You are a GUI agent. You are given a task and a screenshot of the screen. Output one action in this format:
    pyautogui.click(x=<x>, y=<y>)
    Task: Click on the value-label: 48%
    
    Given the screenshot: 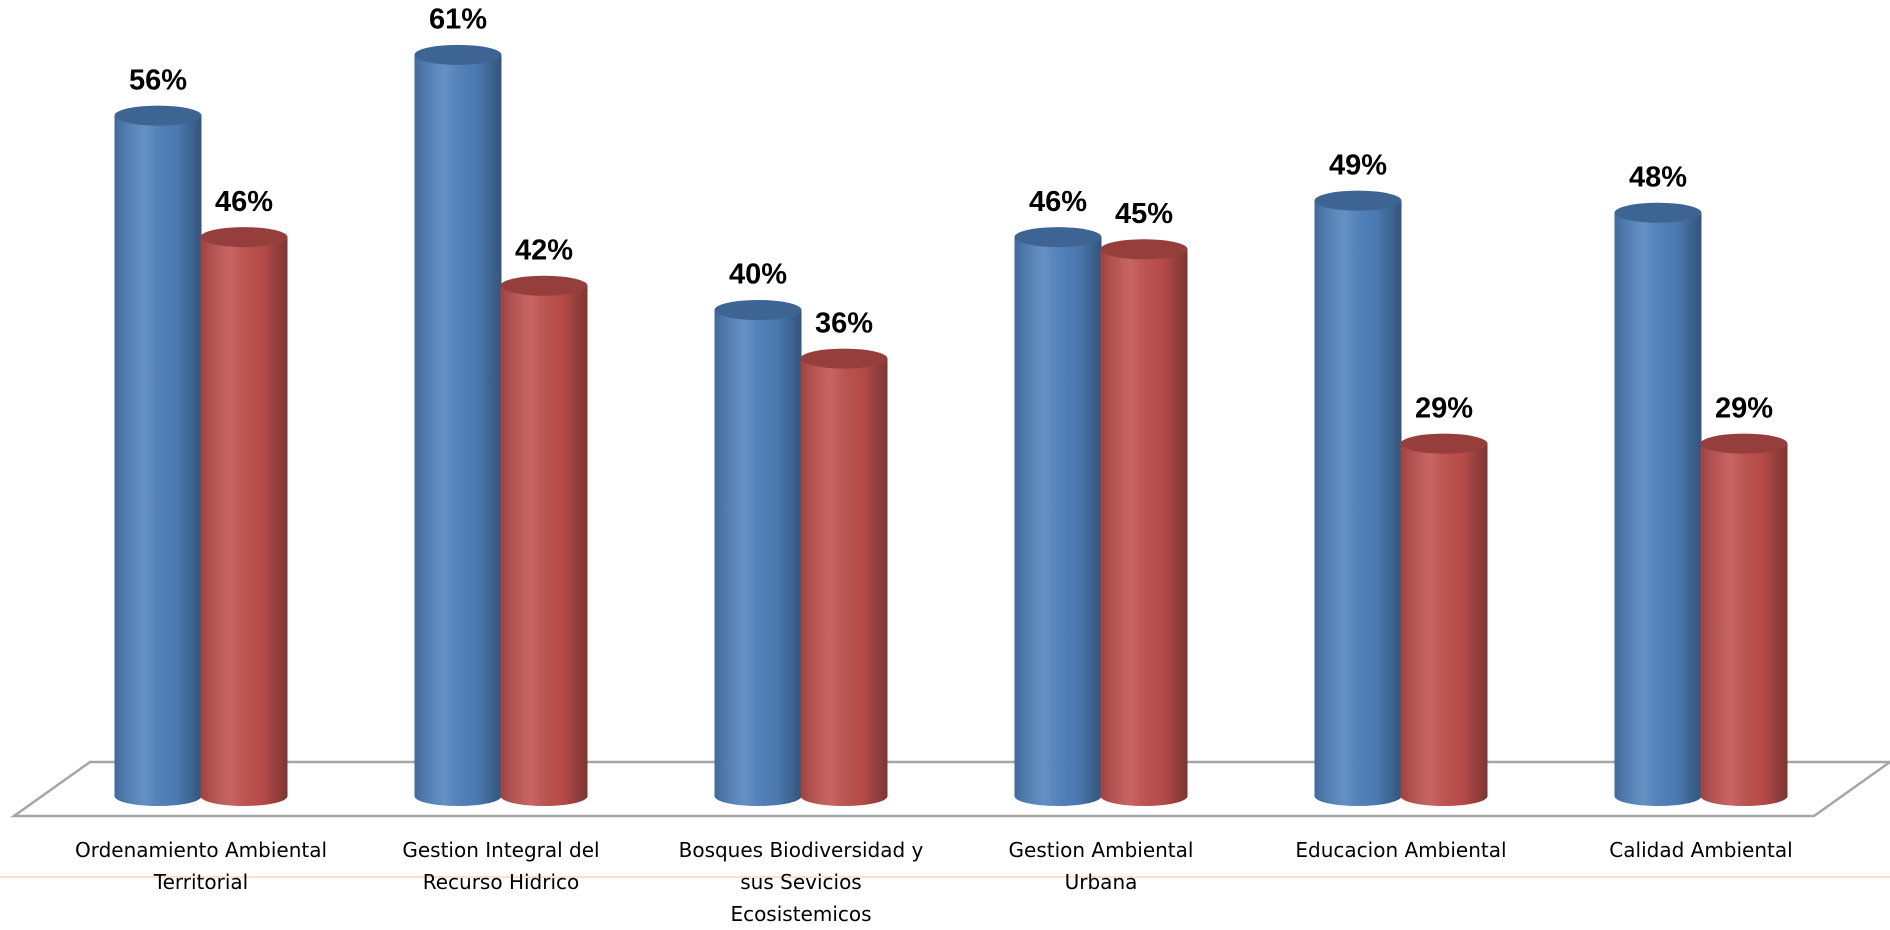 What is the action you would take?
    pyautogui.click(x=1658, y=177)
    